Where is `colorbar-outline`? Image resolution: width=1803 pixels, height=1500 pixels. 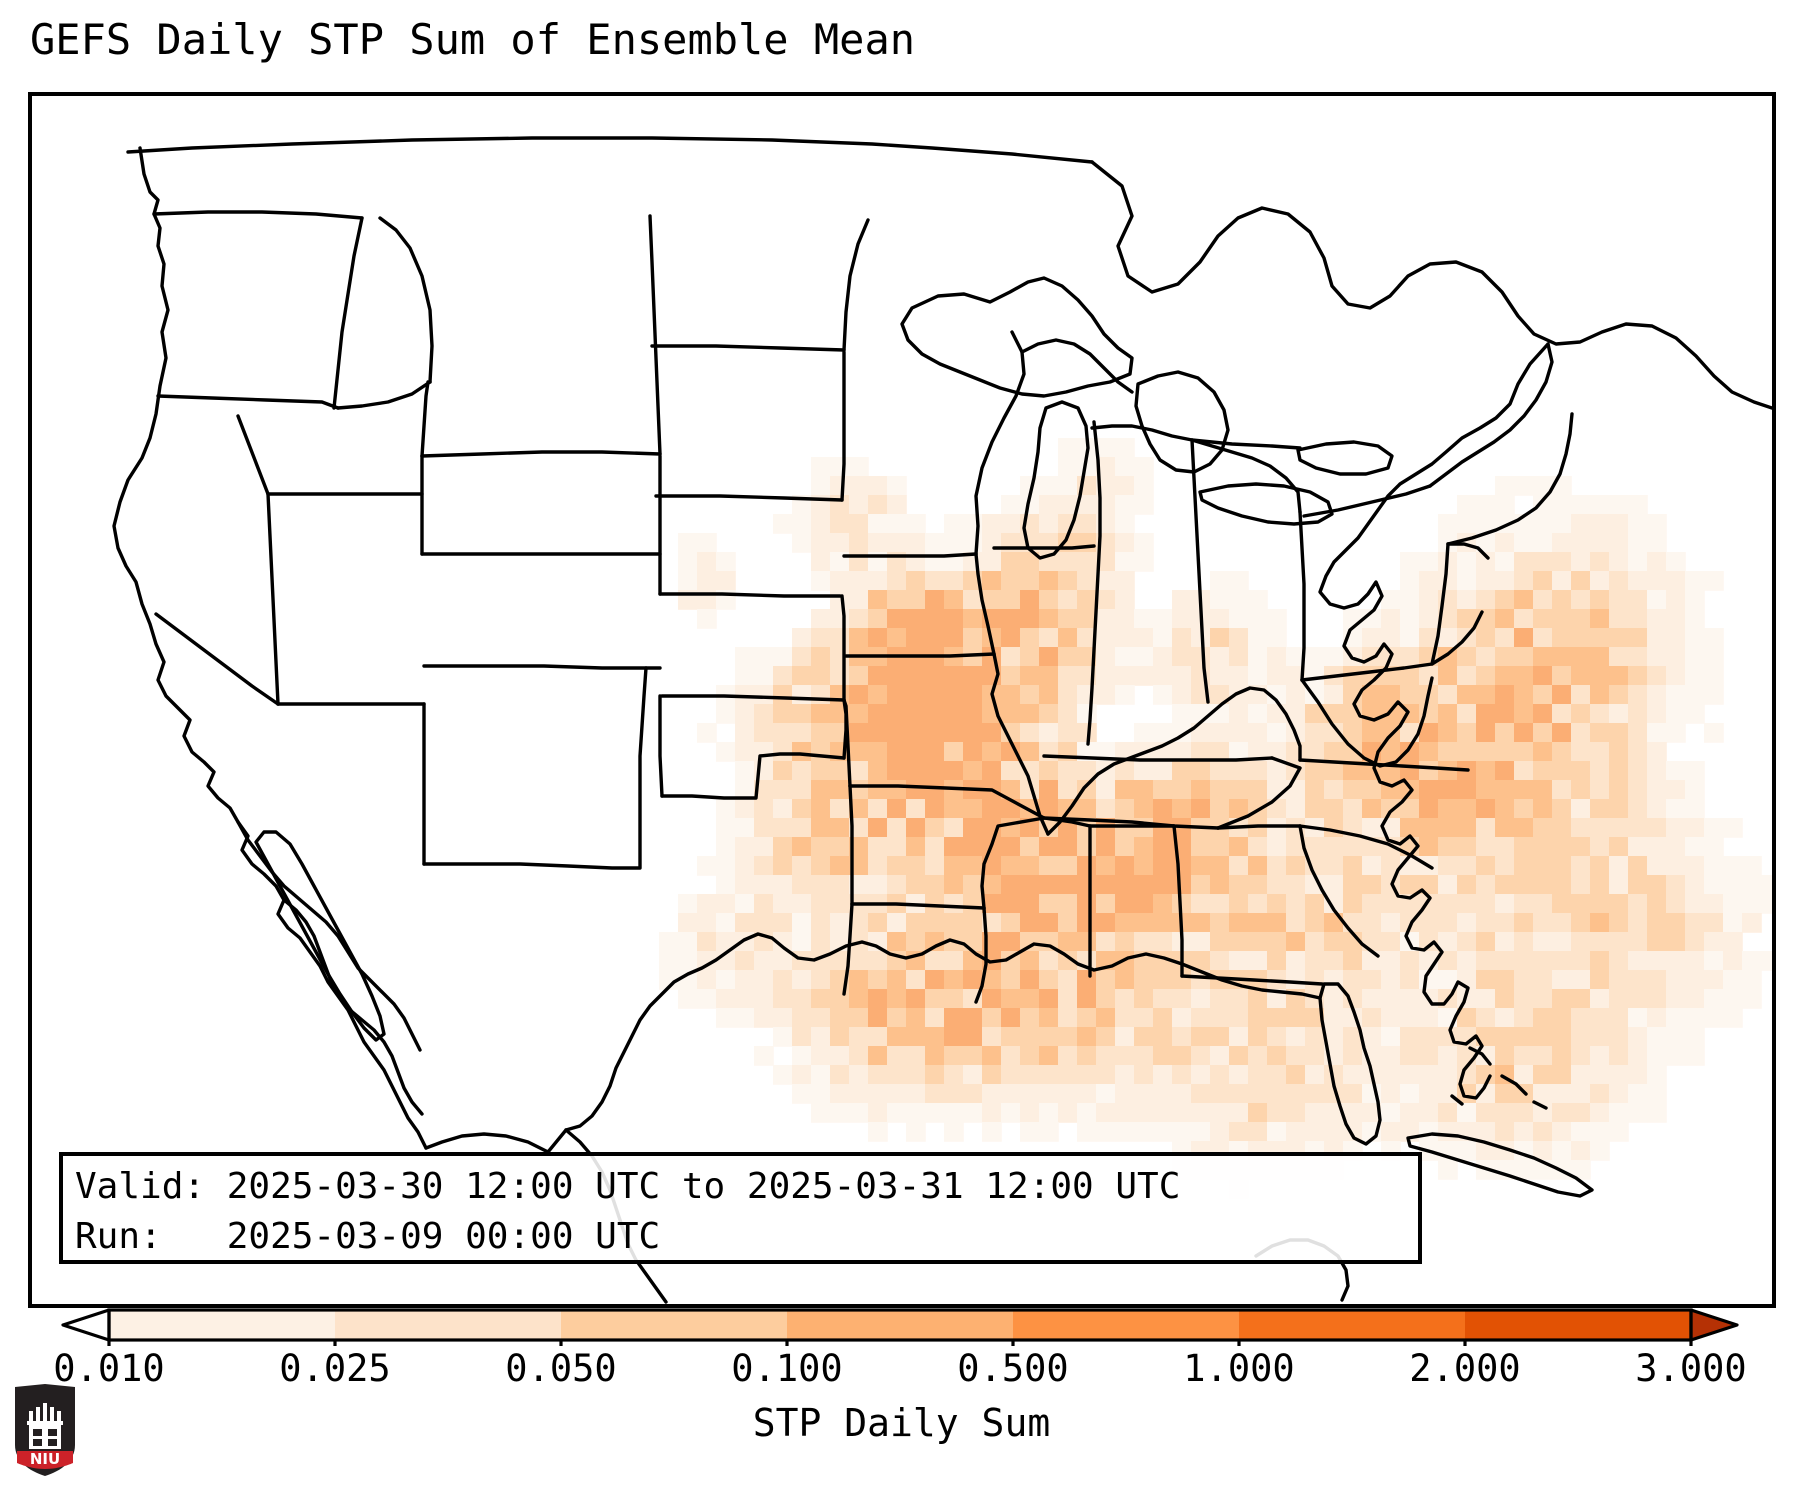
colorbar-outline is located at coordinates (900, 1325).